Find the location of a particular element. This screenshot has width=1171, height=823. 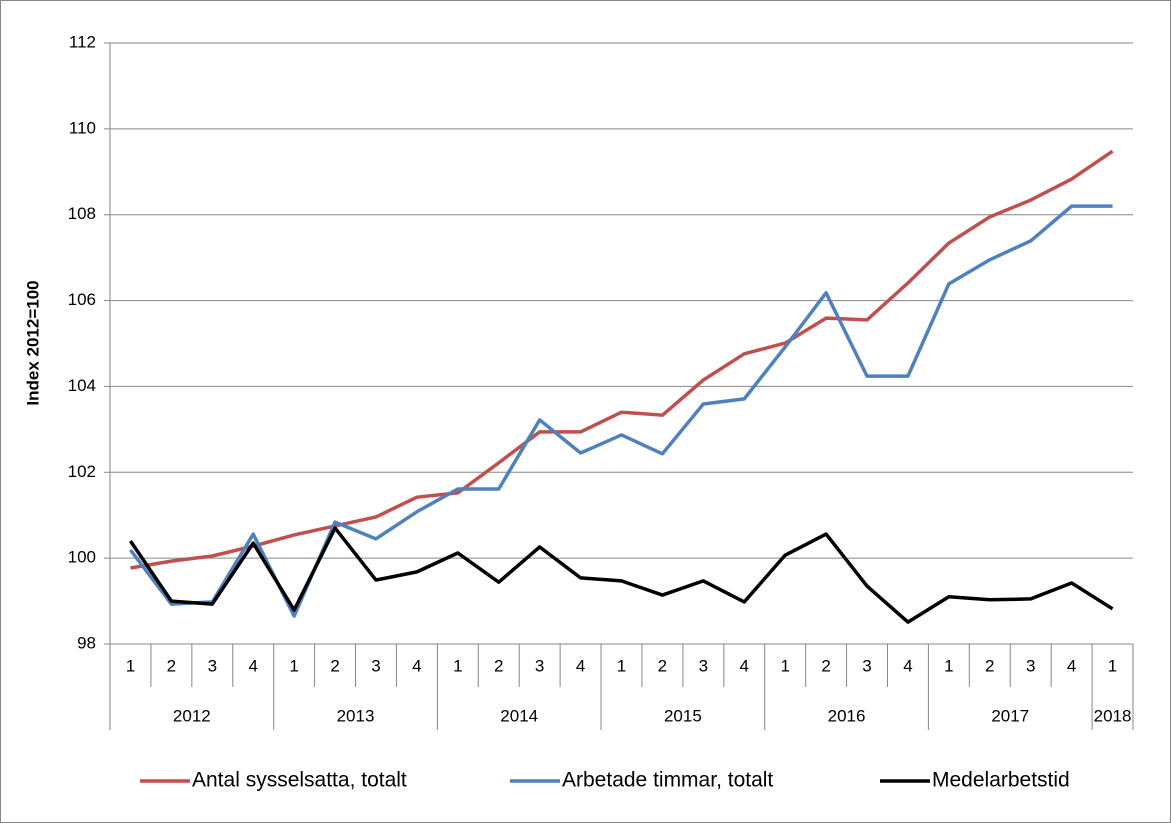

x-group-label: 2016 is located at coordinates (847, 715).